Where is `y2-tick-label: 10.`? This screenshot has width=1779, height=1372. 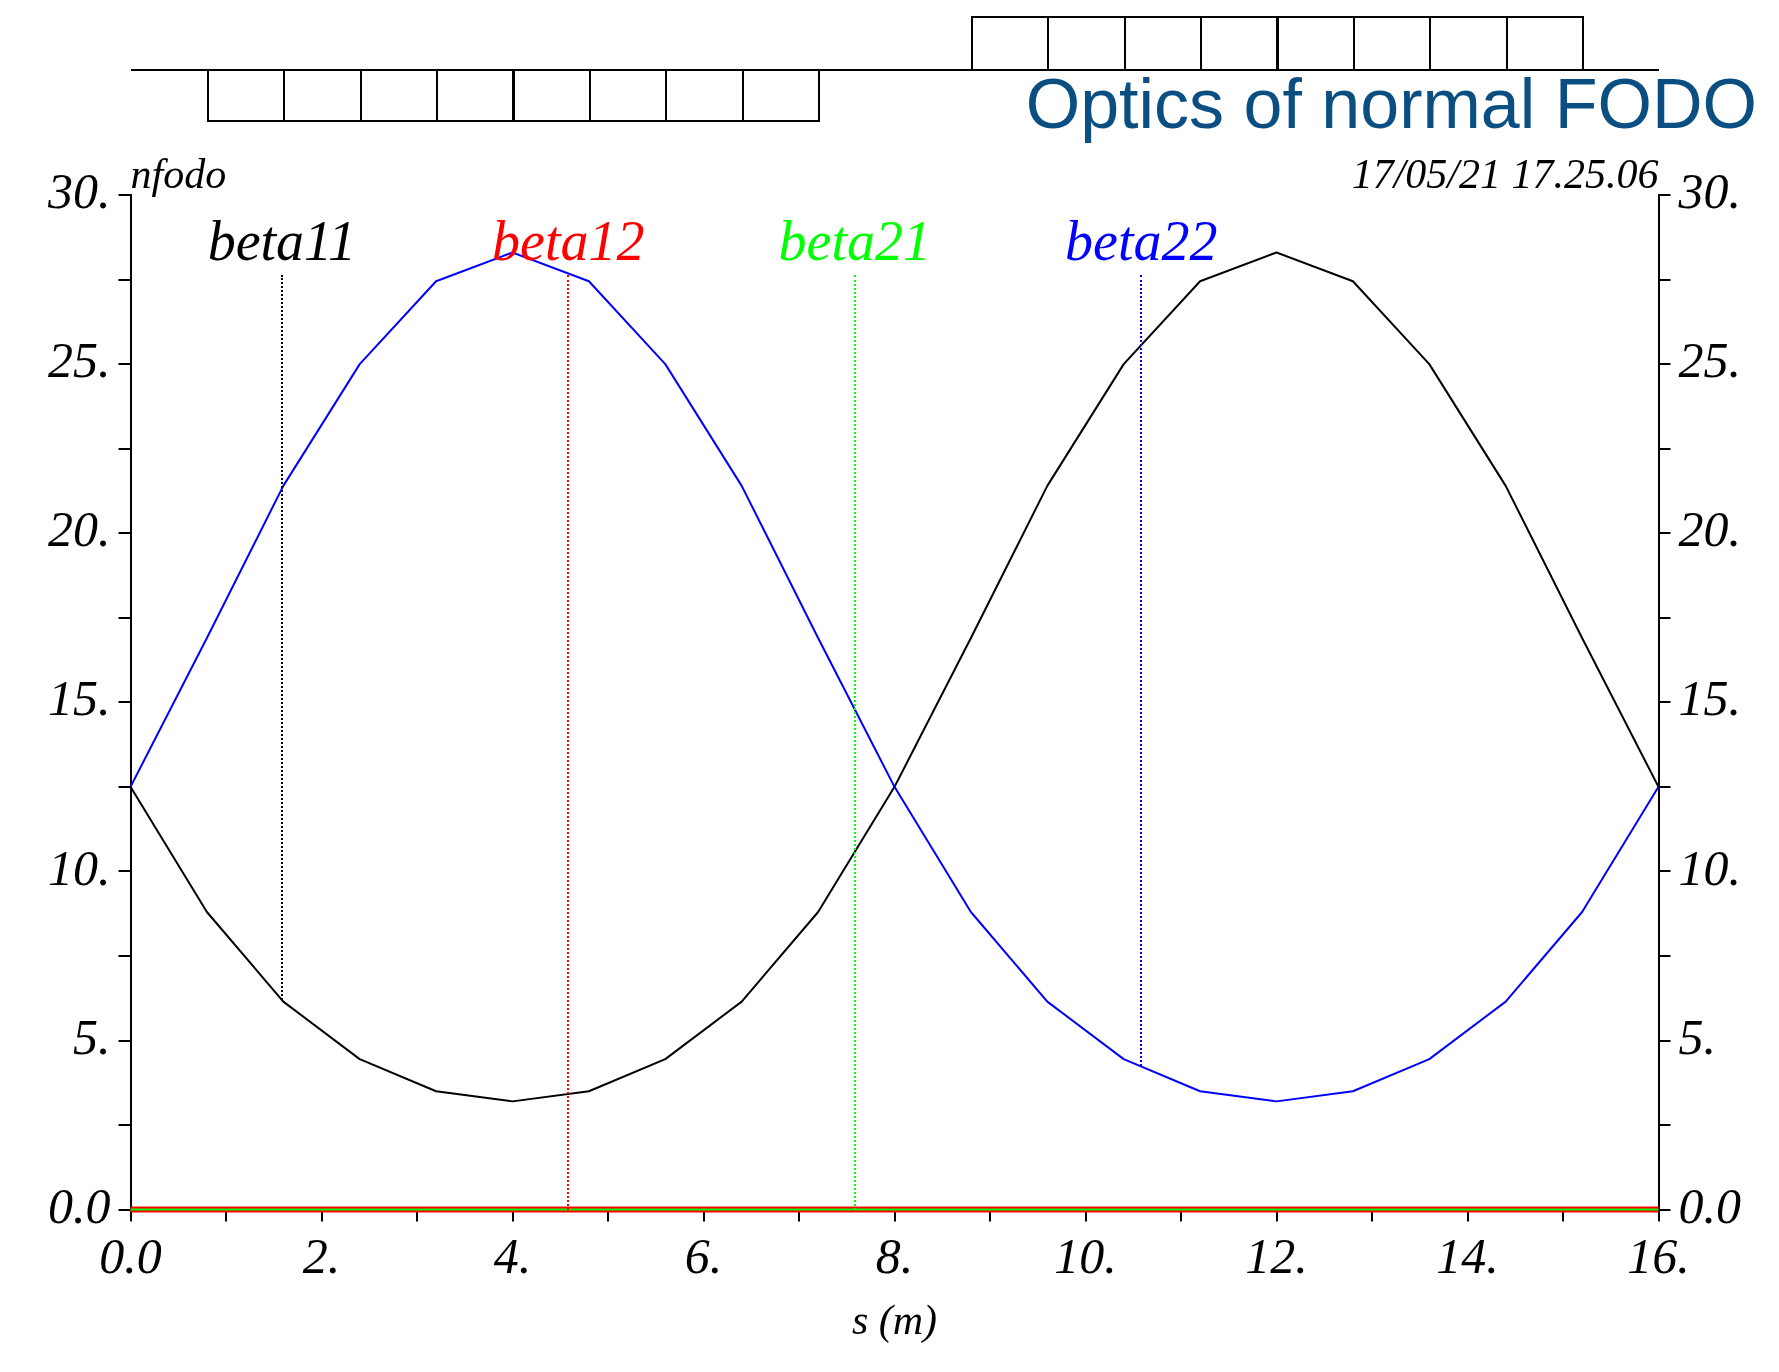 y2-tick-label: 10. is located at coordinates (1709, 867).